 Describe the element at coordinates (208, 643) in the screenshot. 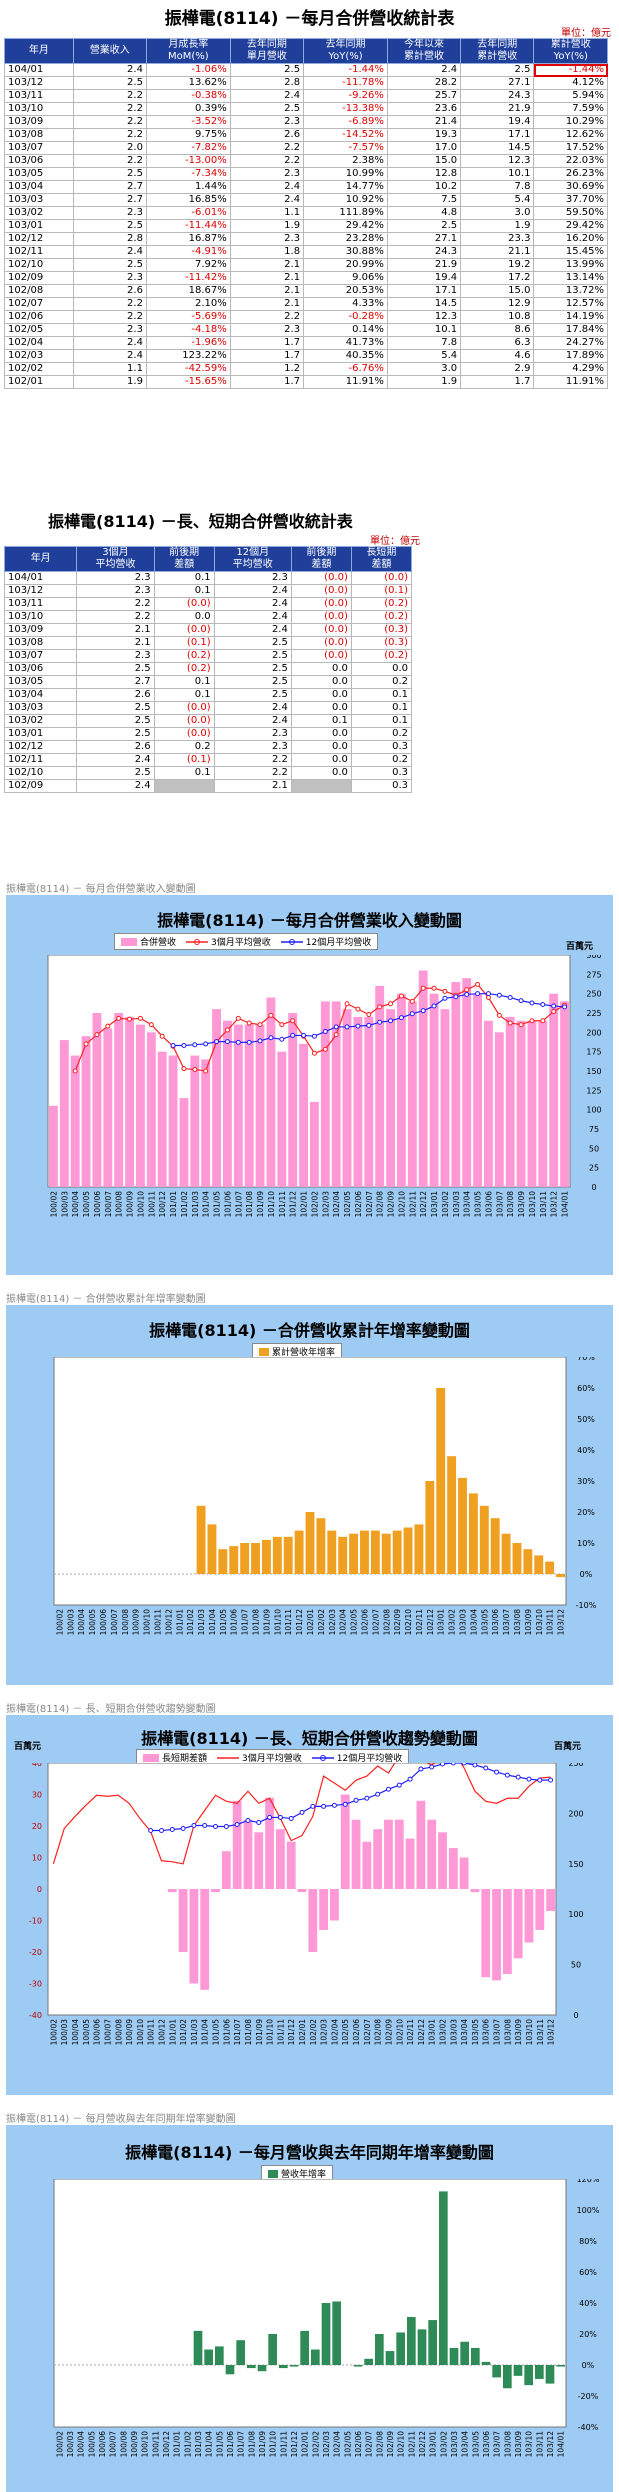

I see `table-row: 103/08 2.1 (0.1) 2.5 (0.0) (0.3)` at that location.